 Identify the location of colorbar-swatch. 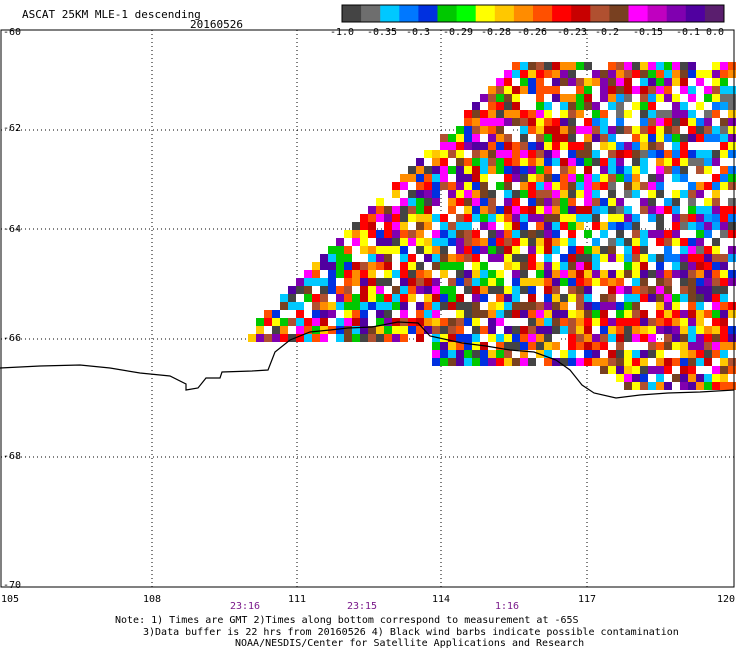
(600, 13).